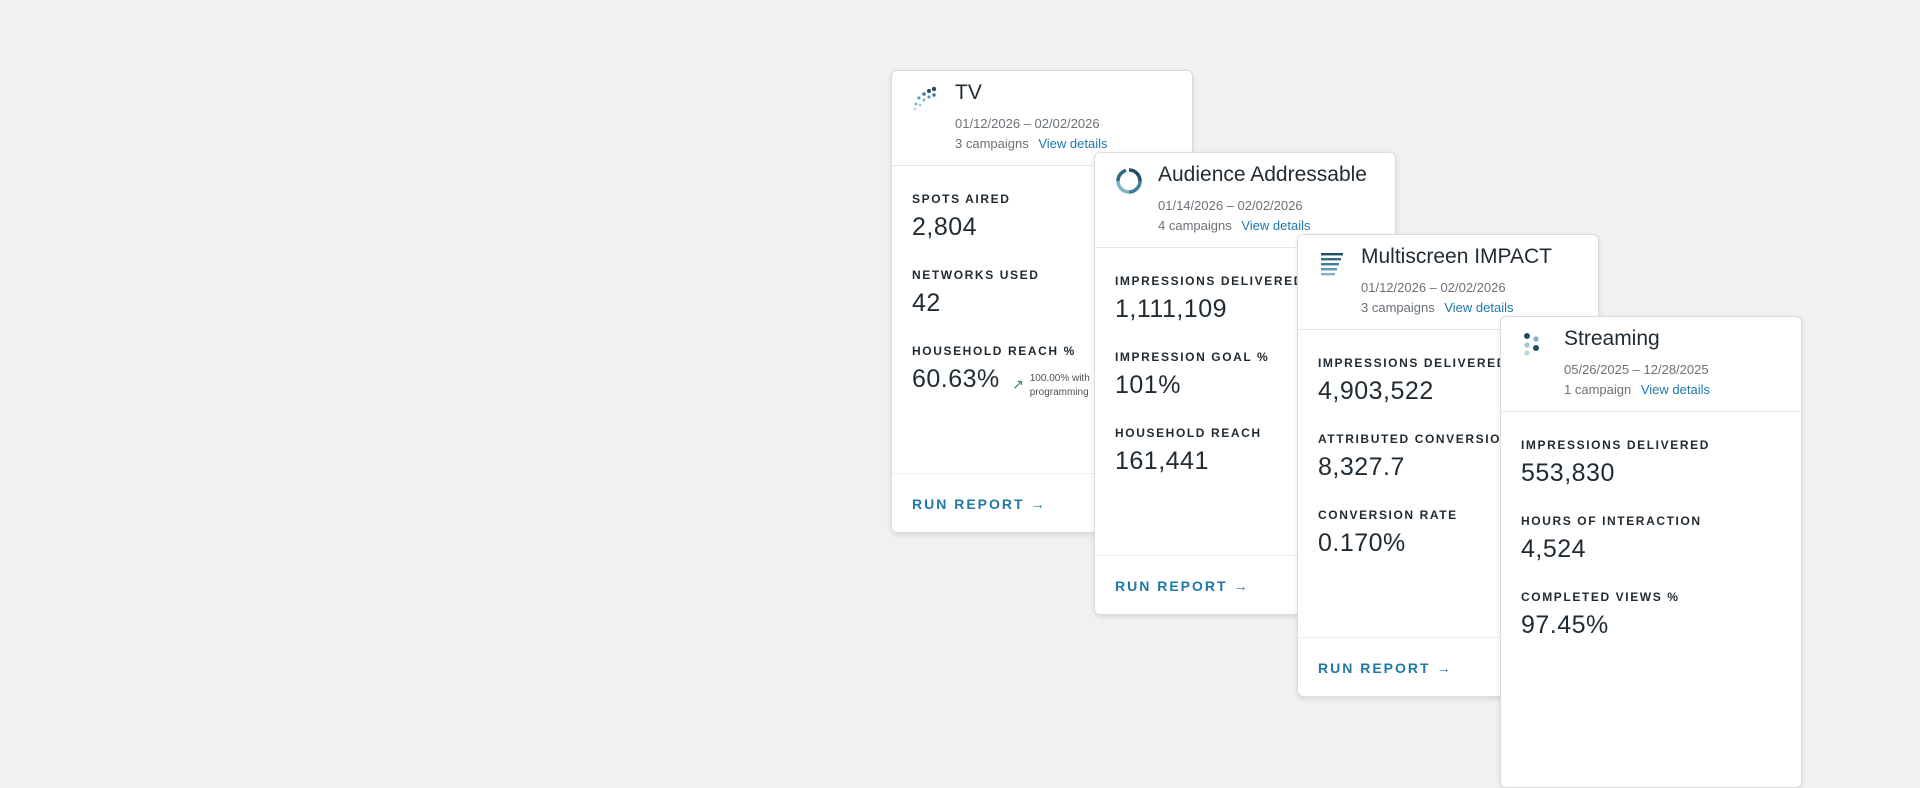  I want to click on campaign-count: 4 campaigns, so click(1195, 225).